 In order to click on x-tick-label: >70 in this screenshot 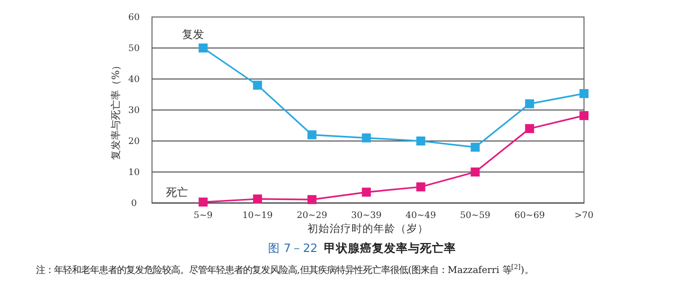, I will do `click(584, 216)`.